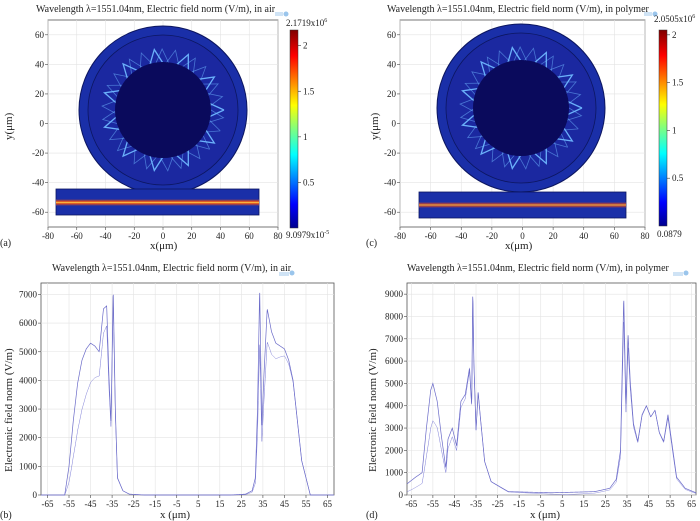 The width and height of the screenshot is (700, 521). Describe the element at coordinates (519, 504) in the screenshot. I see `panel-d-xtick-label: -15` at that location.